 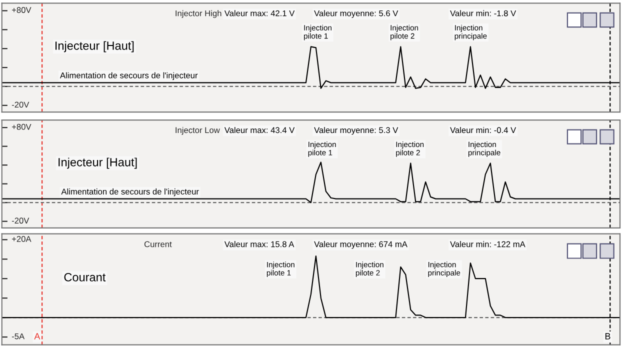 What do you see at coordinates (361, 245) in the screenshot?
I see `annotation: Valeur moyenne: 674 mA` at bounding box center [361, 245].